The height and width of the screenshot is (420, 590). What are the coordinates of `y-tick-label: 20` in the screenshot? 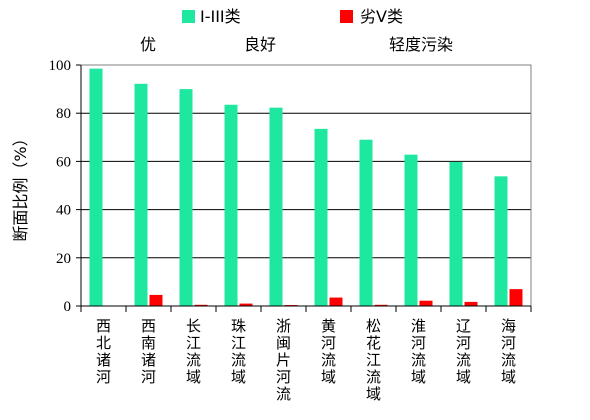 It's located at (63, 259).